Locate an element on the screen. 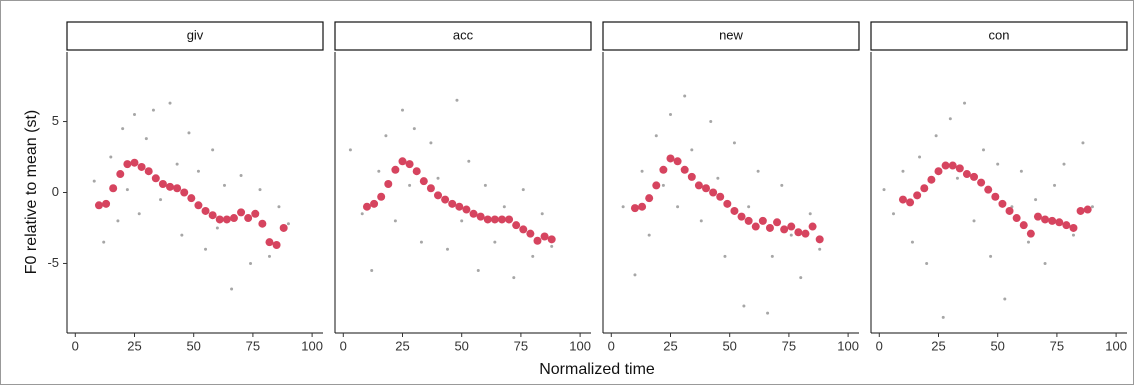 Image resolution: width=1134 pixels, height=390 pixels. y-tick-label: -5 is located at coordinates (53, 262).